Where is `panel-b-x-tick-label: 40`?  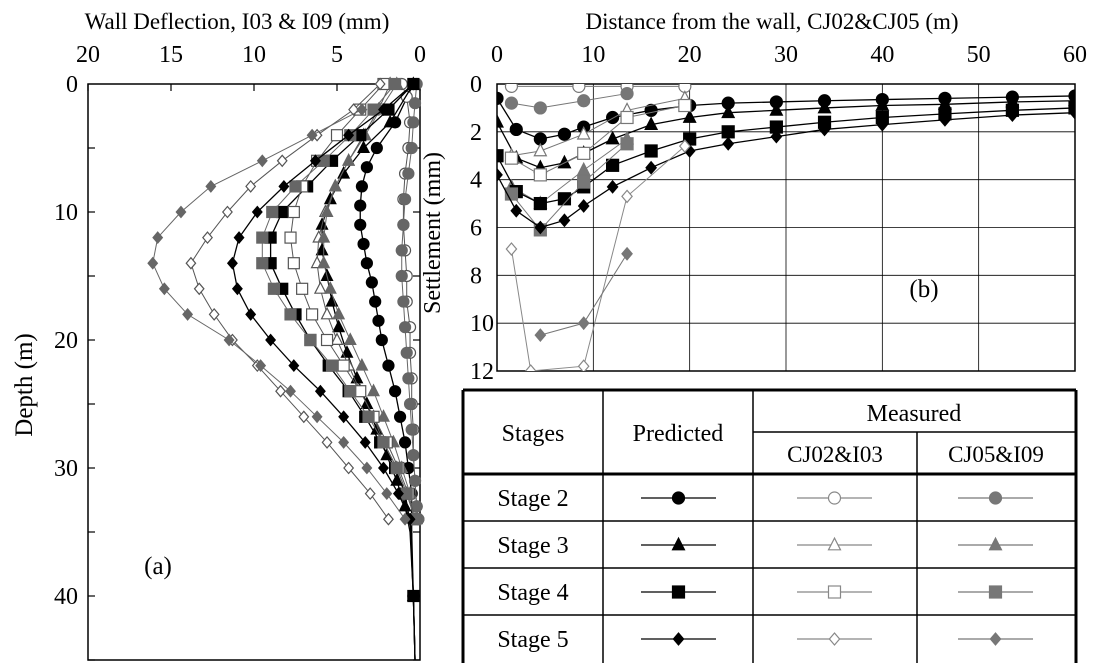
panel-b-x-tick-label: 40 is located at coordinates (882, 55).